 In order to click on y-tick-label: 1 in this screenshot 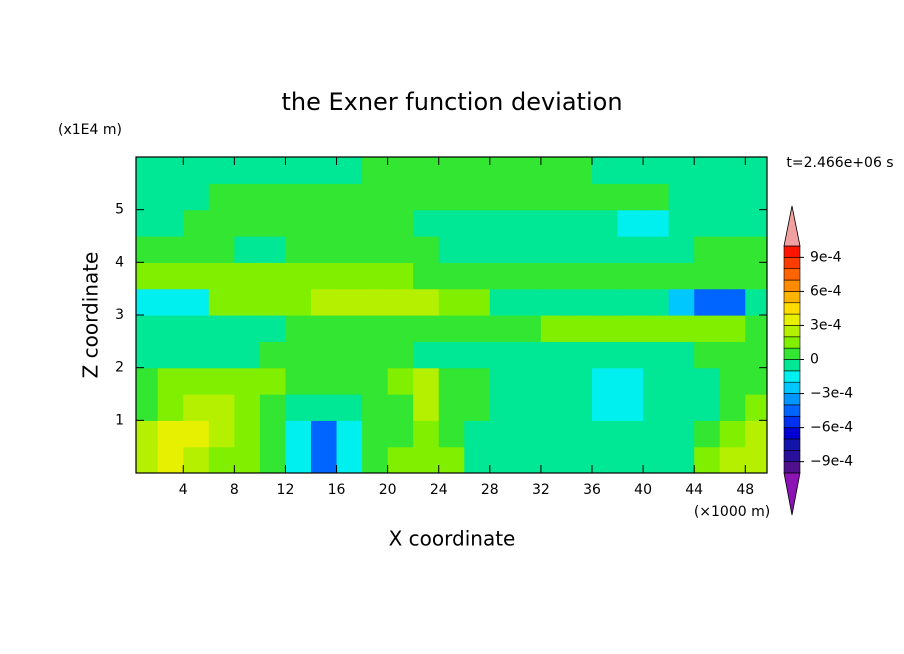, I will do `click(119, 420)`.